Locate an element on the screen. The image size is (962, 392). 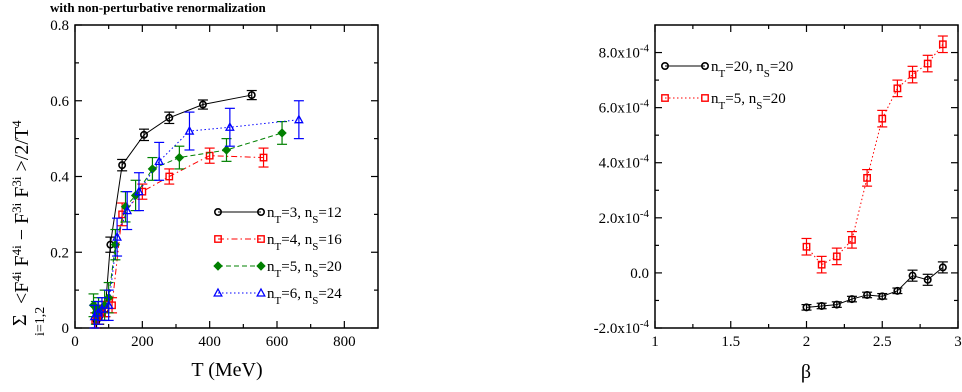
x-tick-label: 400 is located at coordinates (209, 342).